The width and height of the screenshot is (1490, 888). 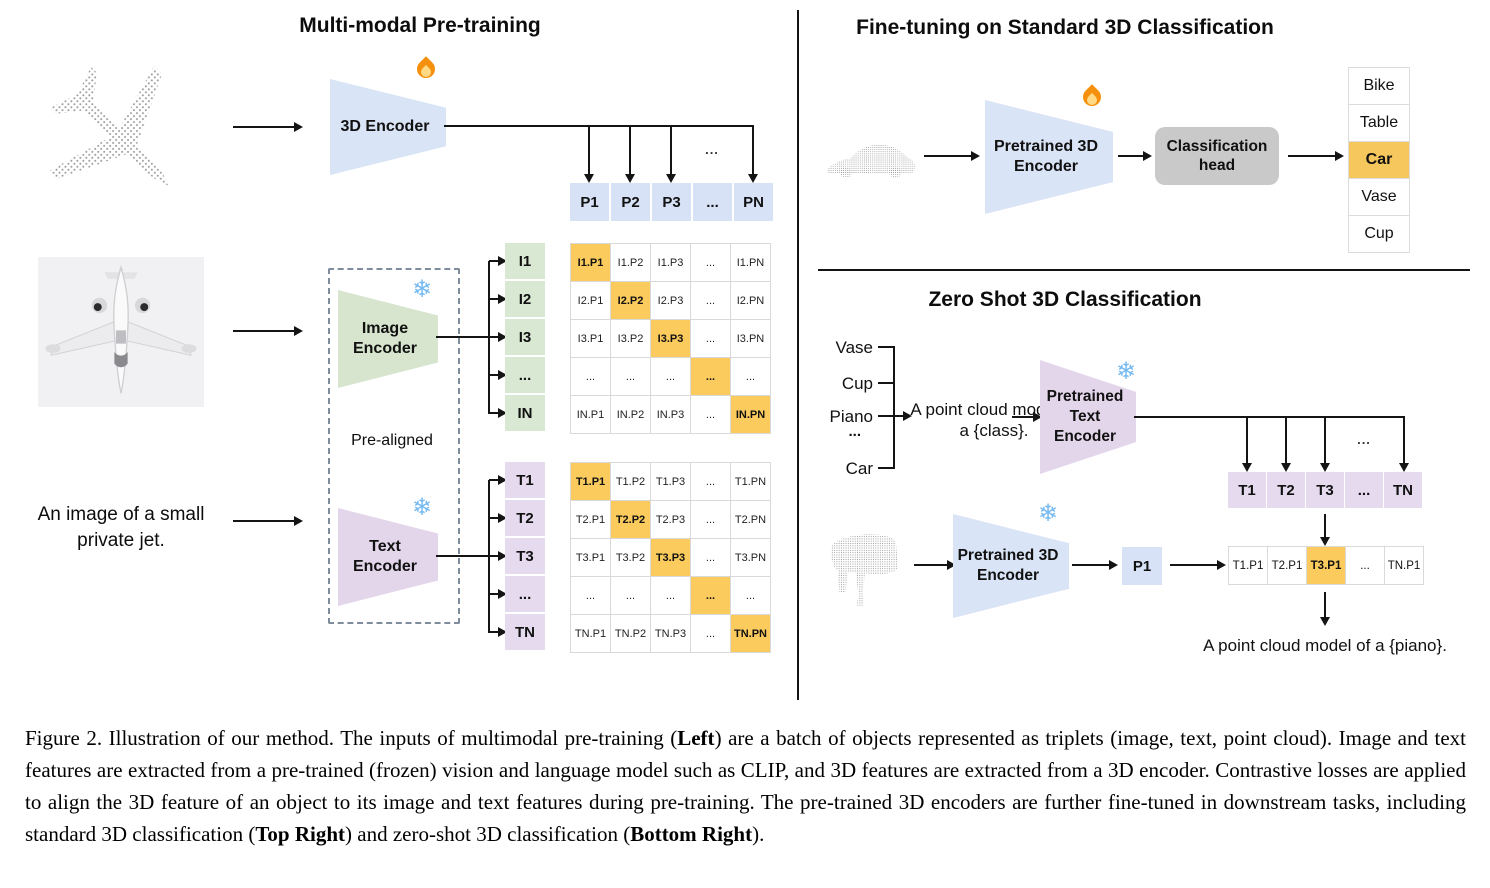 What do you see at coordinates (952, 156) in the screenshot?
I see `arrow-car-to-encoder` at bounding box center [952, 156].